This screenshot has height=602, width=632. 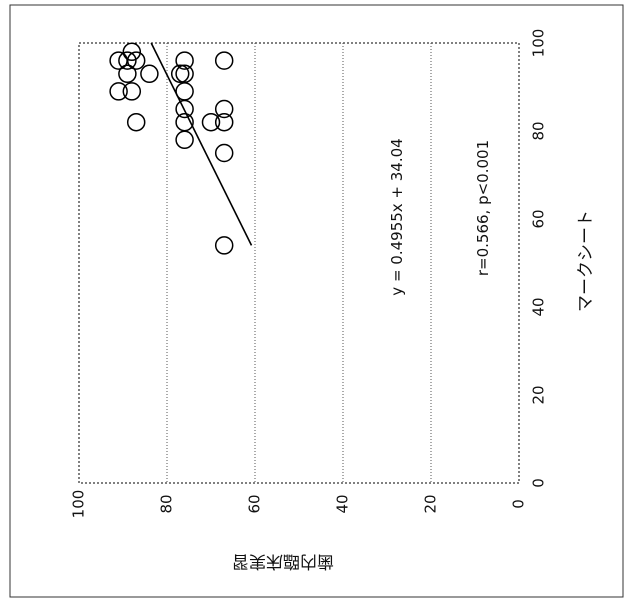 I want to click on x-tick-label: 100, so click(x=539, y=43).